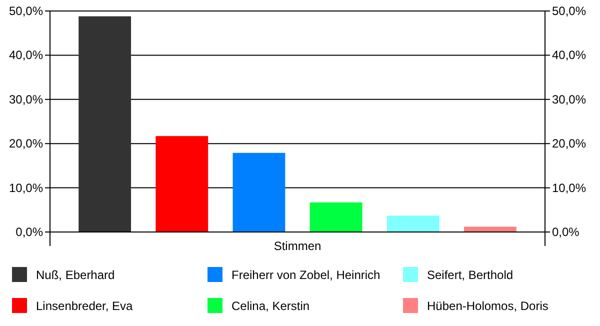 Image resolution: width=600 pixels, height=326 pixels. I want to click on legend-label: Freiherr von Zobel, Heinrich, so click(306, 275).